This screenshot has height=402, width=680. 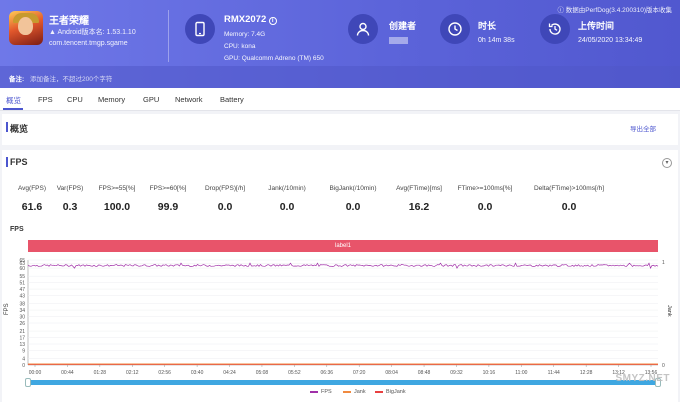 I want to click on metric-jank-10min: Jank(/10min) 0.0, so click(x=287, y=199).